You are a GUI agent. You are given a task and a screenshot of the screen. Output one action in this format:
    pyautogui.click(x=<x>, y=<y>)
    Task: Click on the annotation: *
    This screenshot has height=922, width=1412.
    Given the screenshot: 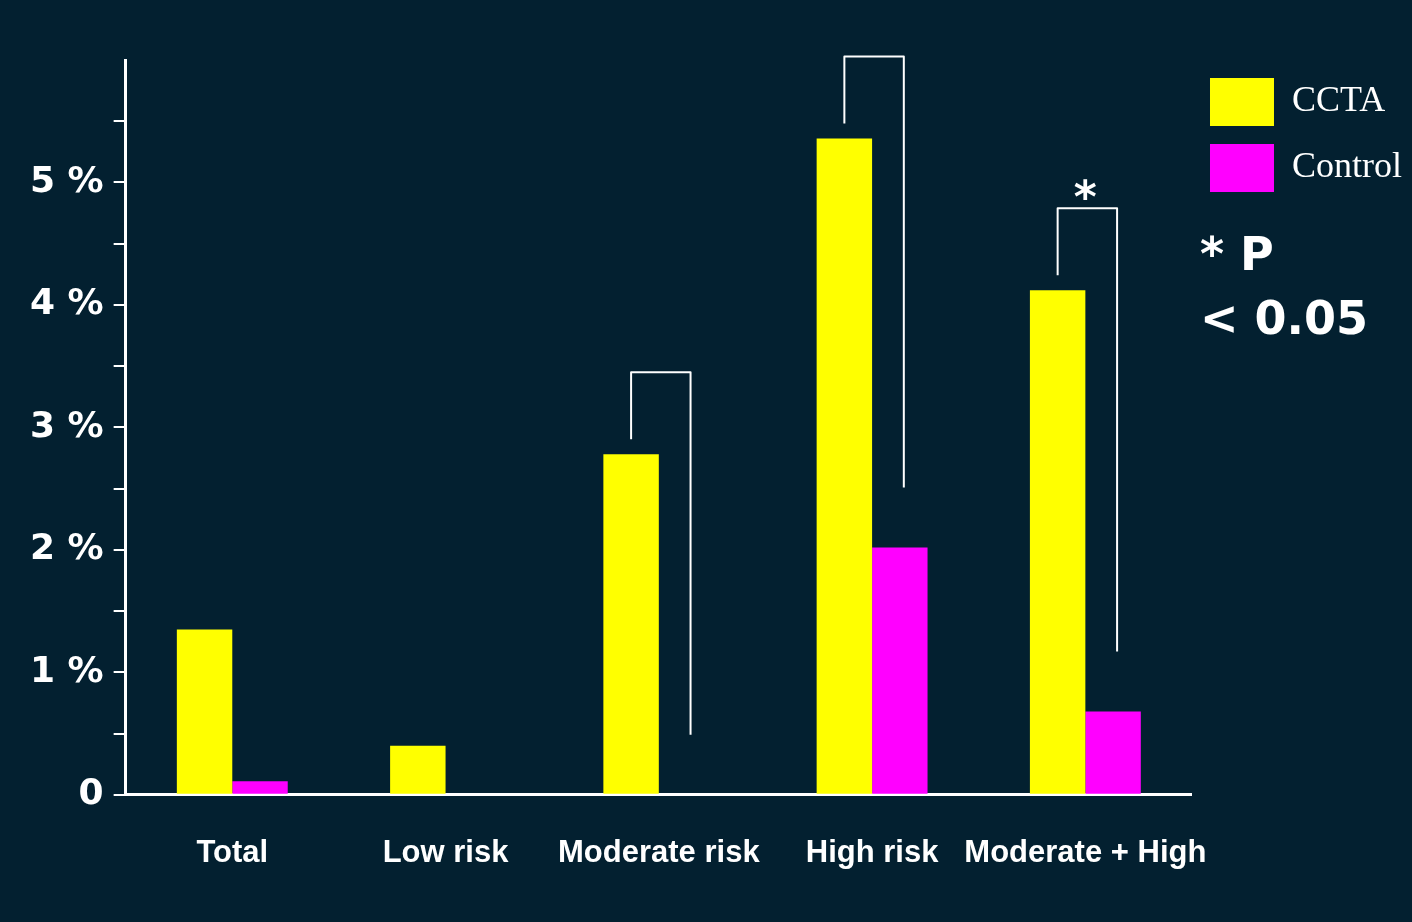 What is the action you would take?
    pyautogui.click(x=1085, y=197)
    